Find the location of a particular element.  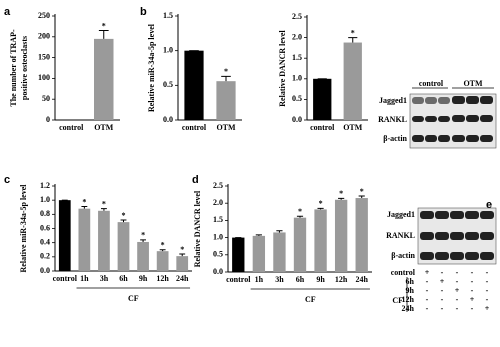

y-tick-label: 2.5 is located at coordinates (297, 16).